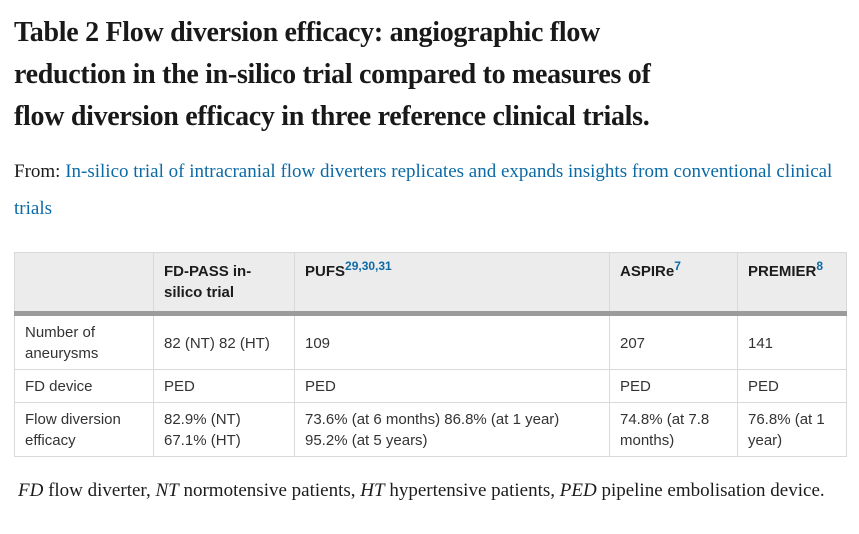 The image size is (859, 534). What do you see at coordinates (167, 490) in the screenshot?
I see `footnote-abbr: NT` at bounding box center [167, 490].